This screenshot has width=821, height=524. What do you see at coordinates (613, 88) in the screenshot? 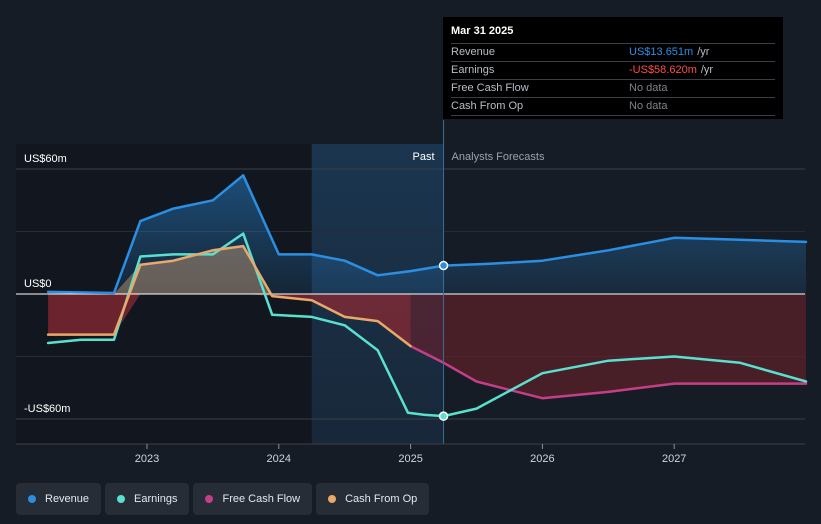
I see `tooltip-row-free-cash-flow: Free Cash Flow No data` at bounding box center [613, 88].